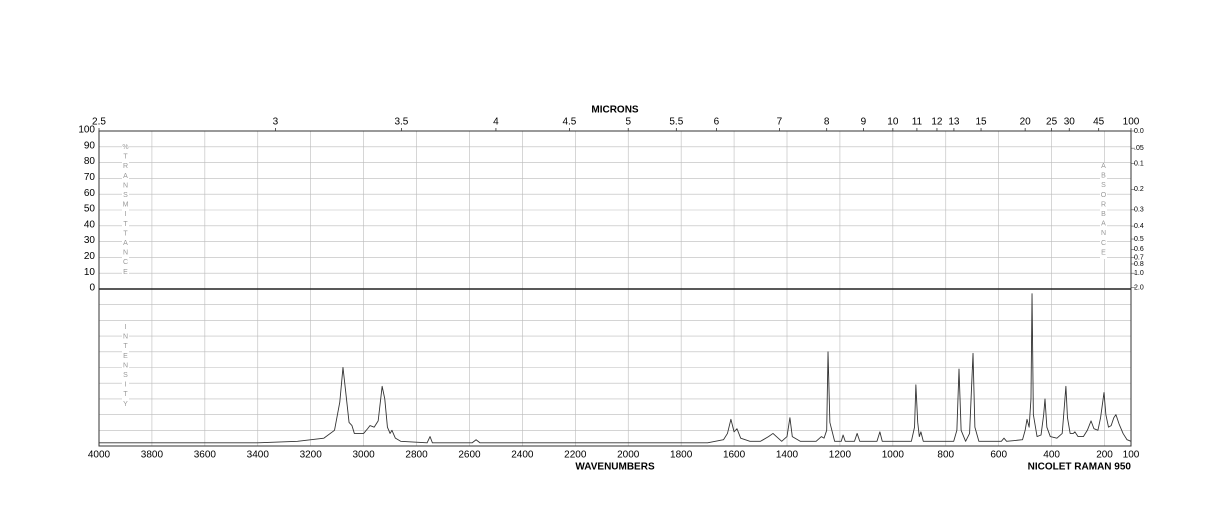  Describe the element at coordinates (90, 209) in the screenshot. I see `y-tick-label: 50` at that location.